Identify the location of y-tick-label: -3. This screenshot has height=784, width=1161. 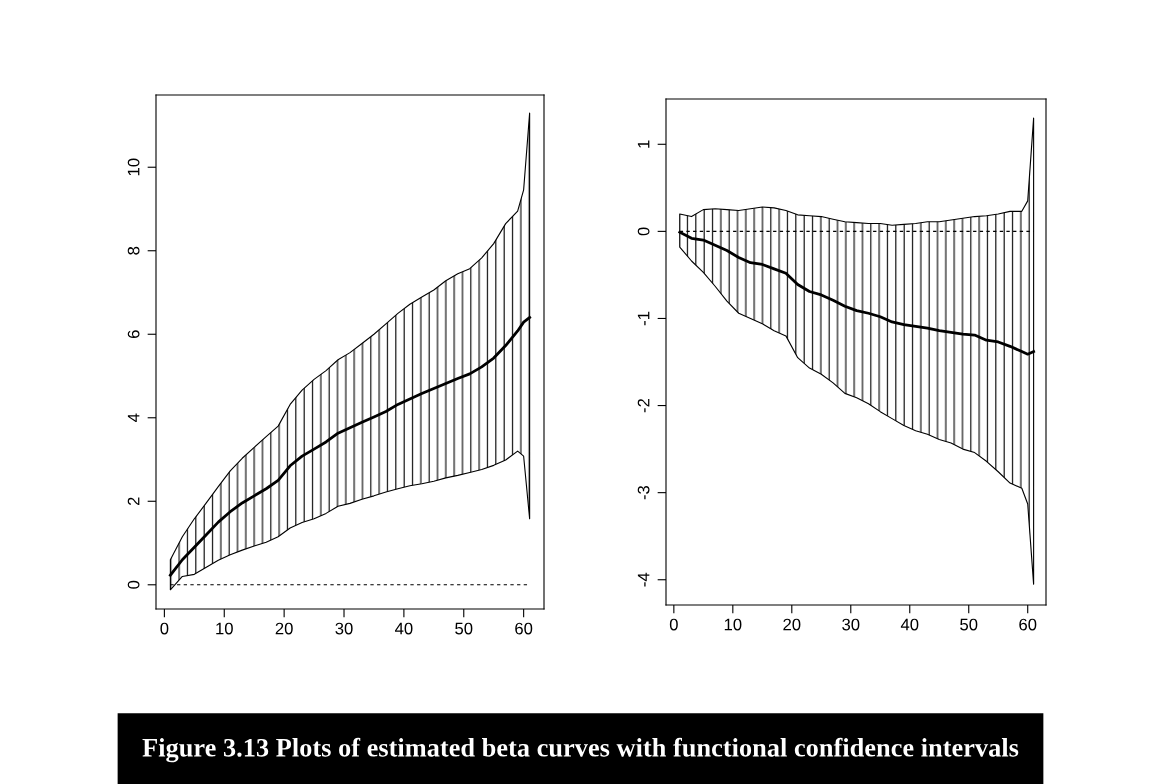
(643, 492).